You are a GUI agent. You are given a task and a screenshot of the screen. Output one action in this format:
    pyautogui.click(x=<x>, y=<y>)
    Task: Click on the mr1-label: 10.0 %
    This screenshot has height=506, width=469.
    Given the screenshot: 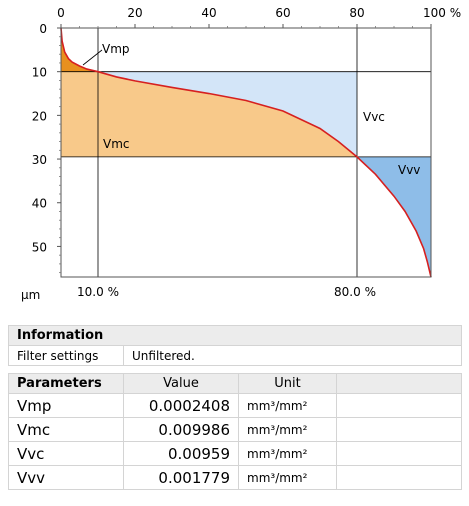 What is the action you would take?
    pyautogui.click(x=98, y=292)
    